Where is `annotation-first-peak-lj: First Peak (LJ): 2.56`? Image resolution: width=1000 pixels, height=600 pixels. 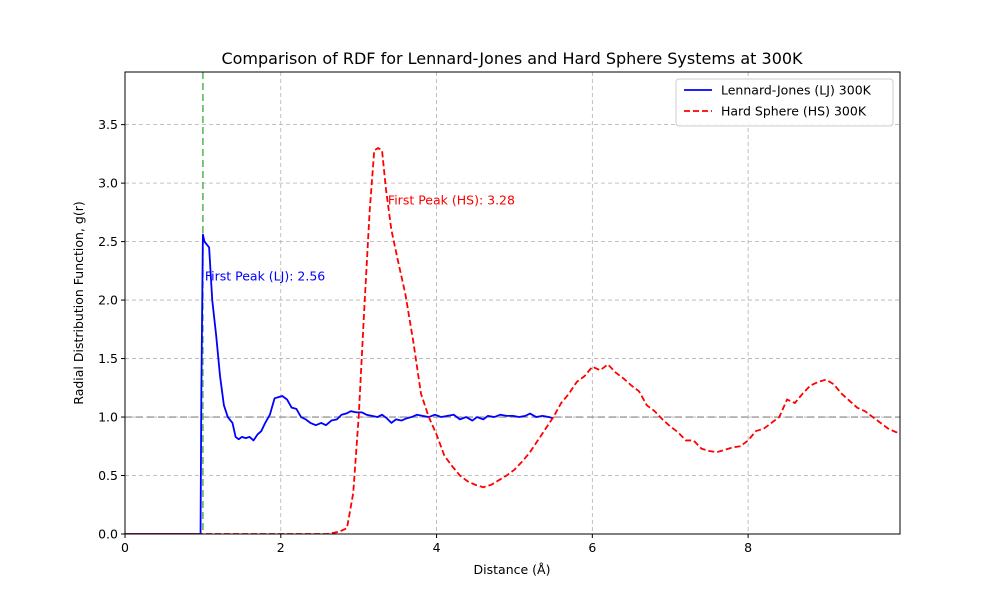
annotation-first-peak-lj: First Peak (LJ): 2.56 is located at coordinates (265, 276).